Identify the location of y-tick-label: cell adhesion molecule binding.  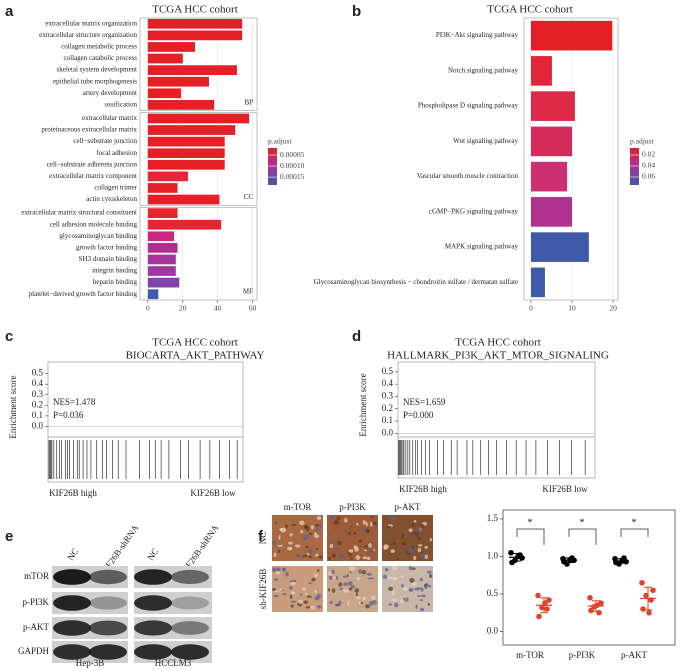
(94, 224).